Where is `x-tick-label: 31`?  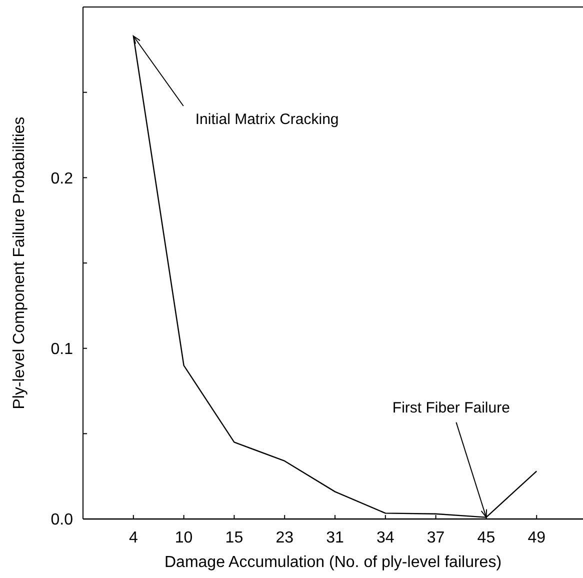
x-tick-label: 31 is located at coordinates (335, 538).